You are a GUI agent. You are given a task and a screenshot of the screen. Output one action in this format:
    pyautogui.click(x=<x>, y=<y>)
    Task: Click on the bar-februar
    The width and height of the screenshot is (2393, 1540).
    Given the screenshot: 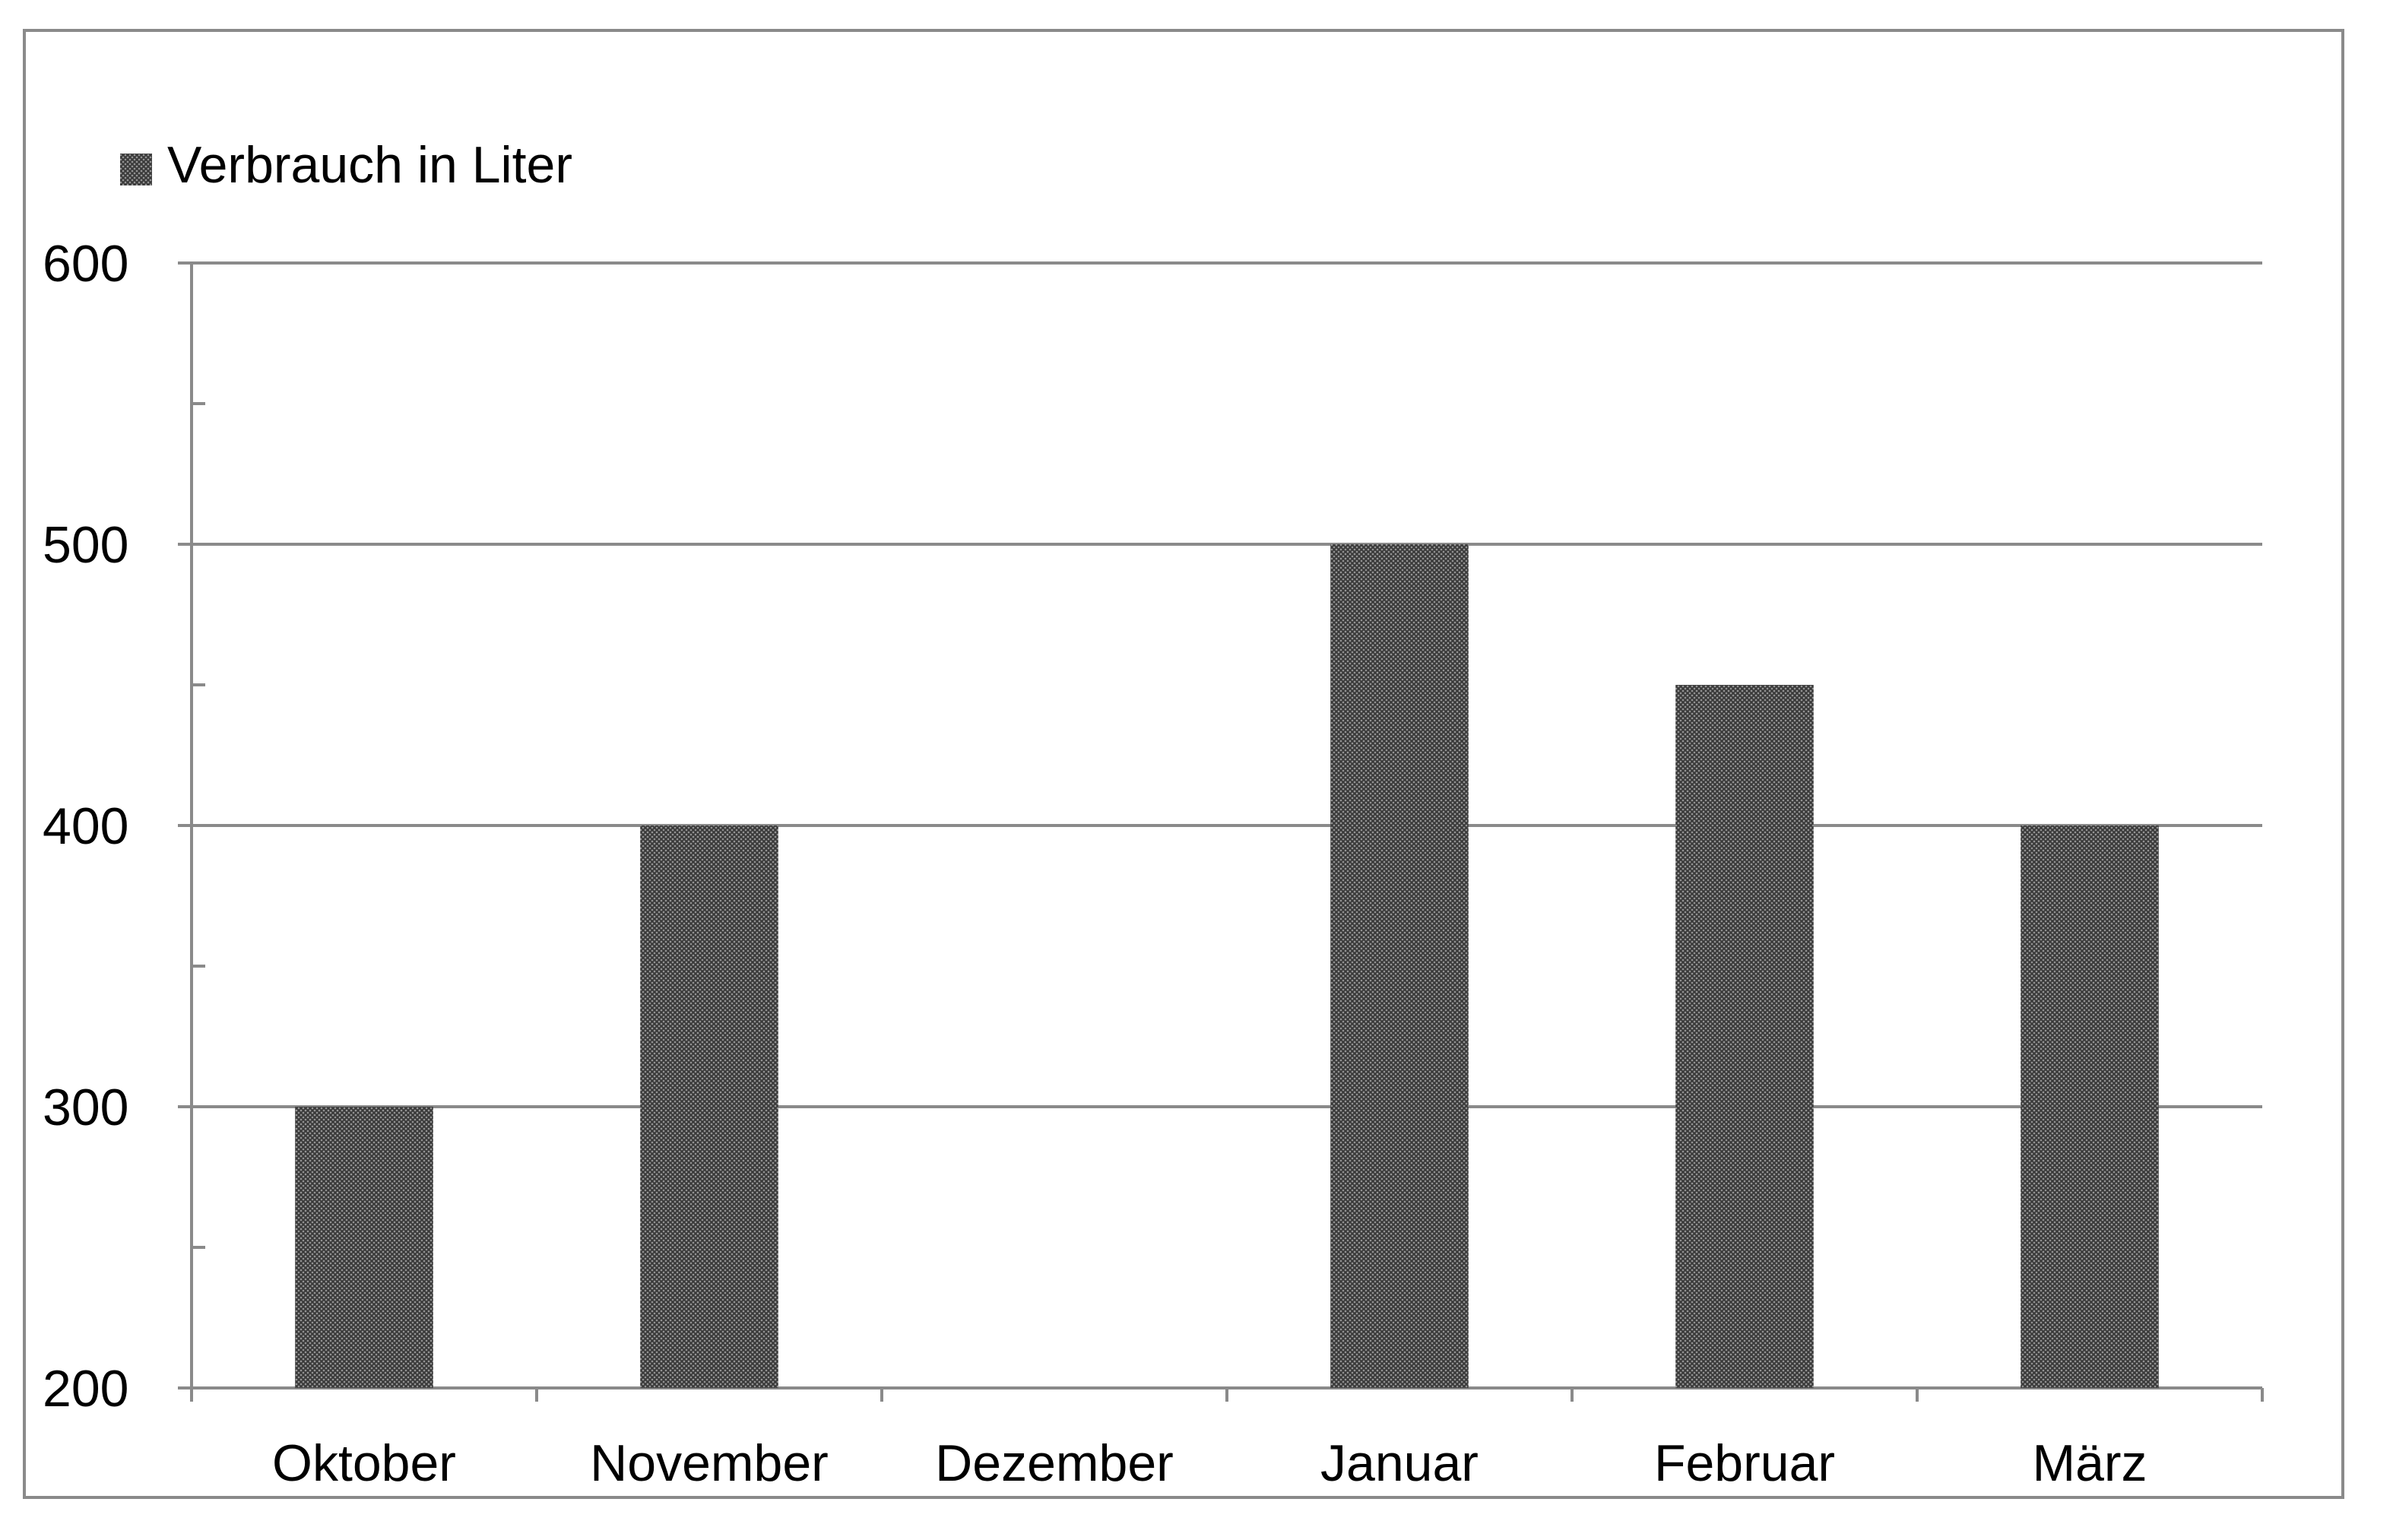 What is the action you would take?
    pyautogui.click(x=1744, y=1036)
    